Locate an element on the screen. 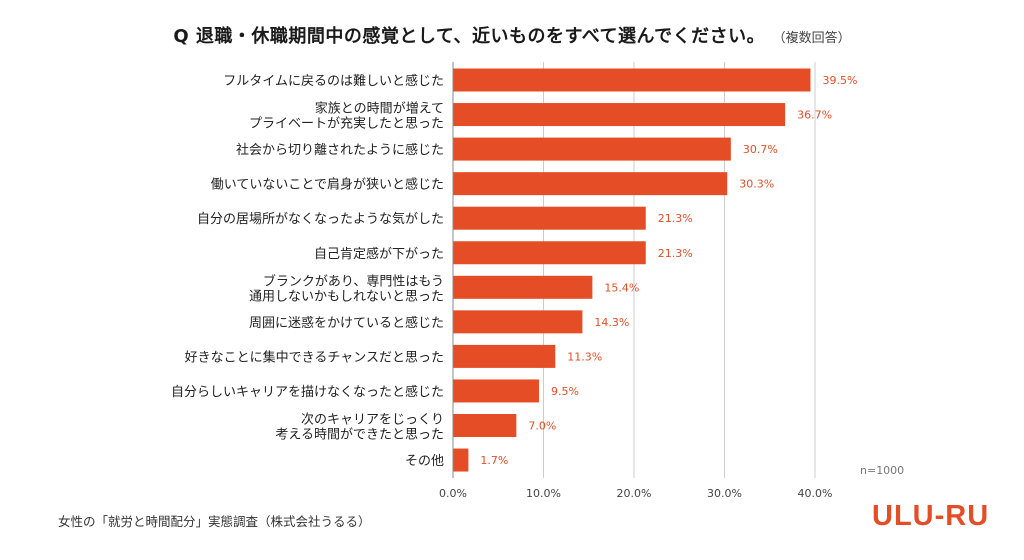  category-label: その他 is located at coordinates (424, 461).